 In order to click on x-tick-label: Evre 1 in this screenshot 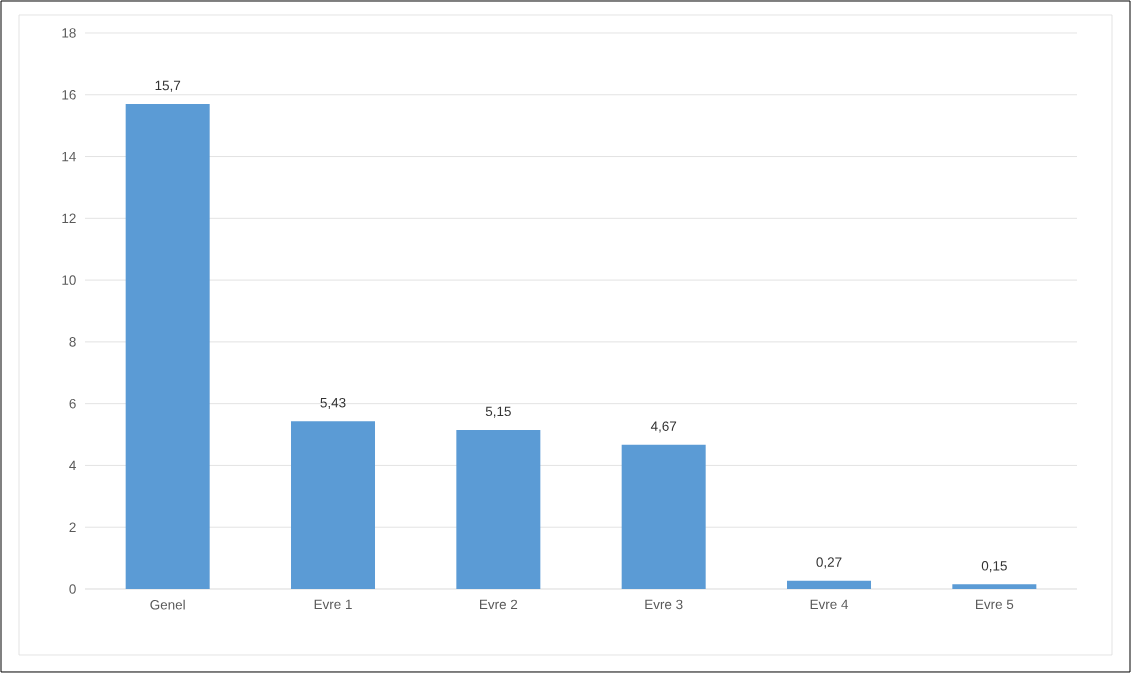, I will do `click(333, 604)`.